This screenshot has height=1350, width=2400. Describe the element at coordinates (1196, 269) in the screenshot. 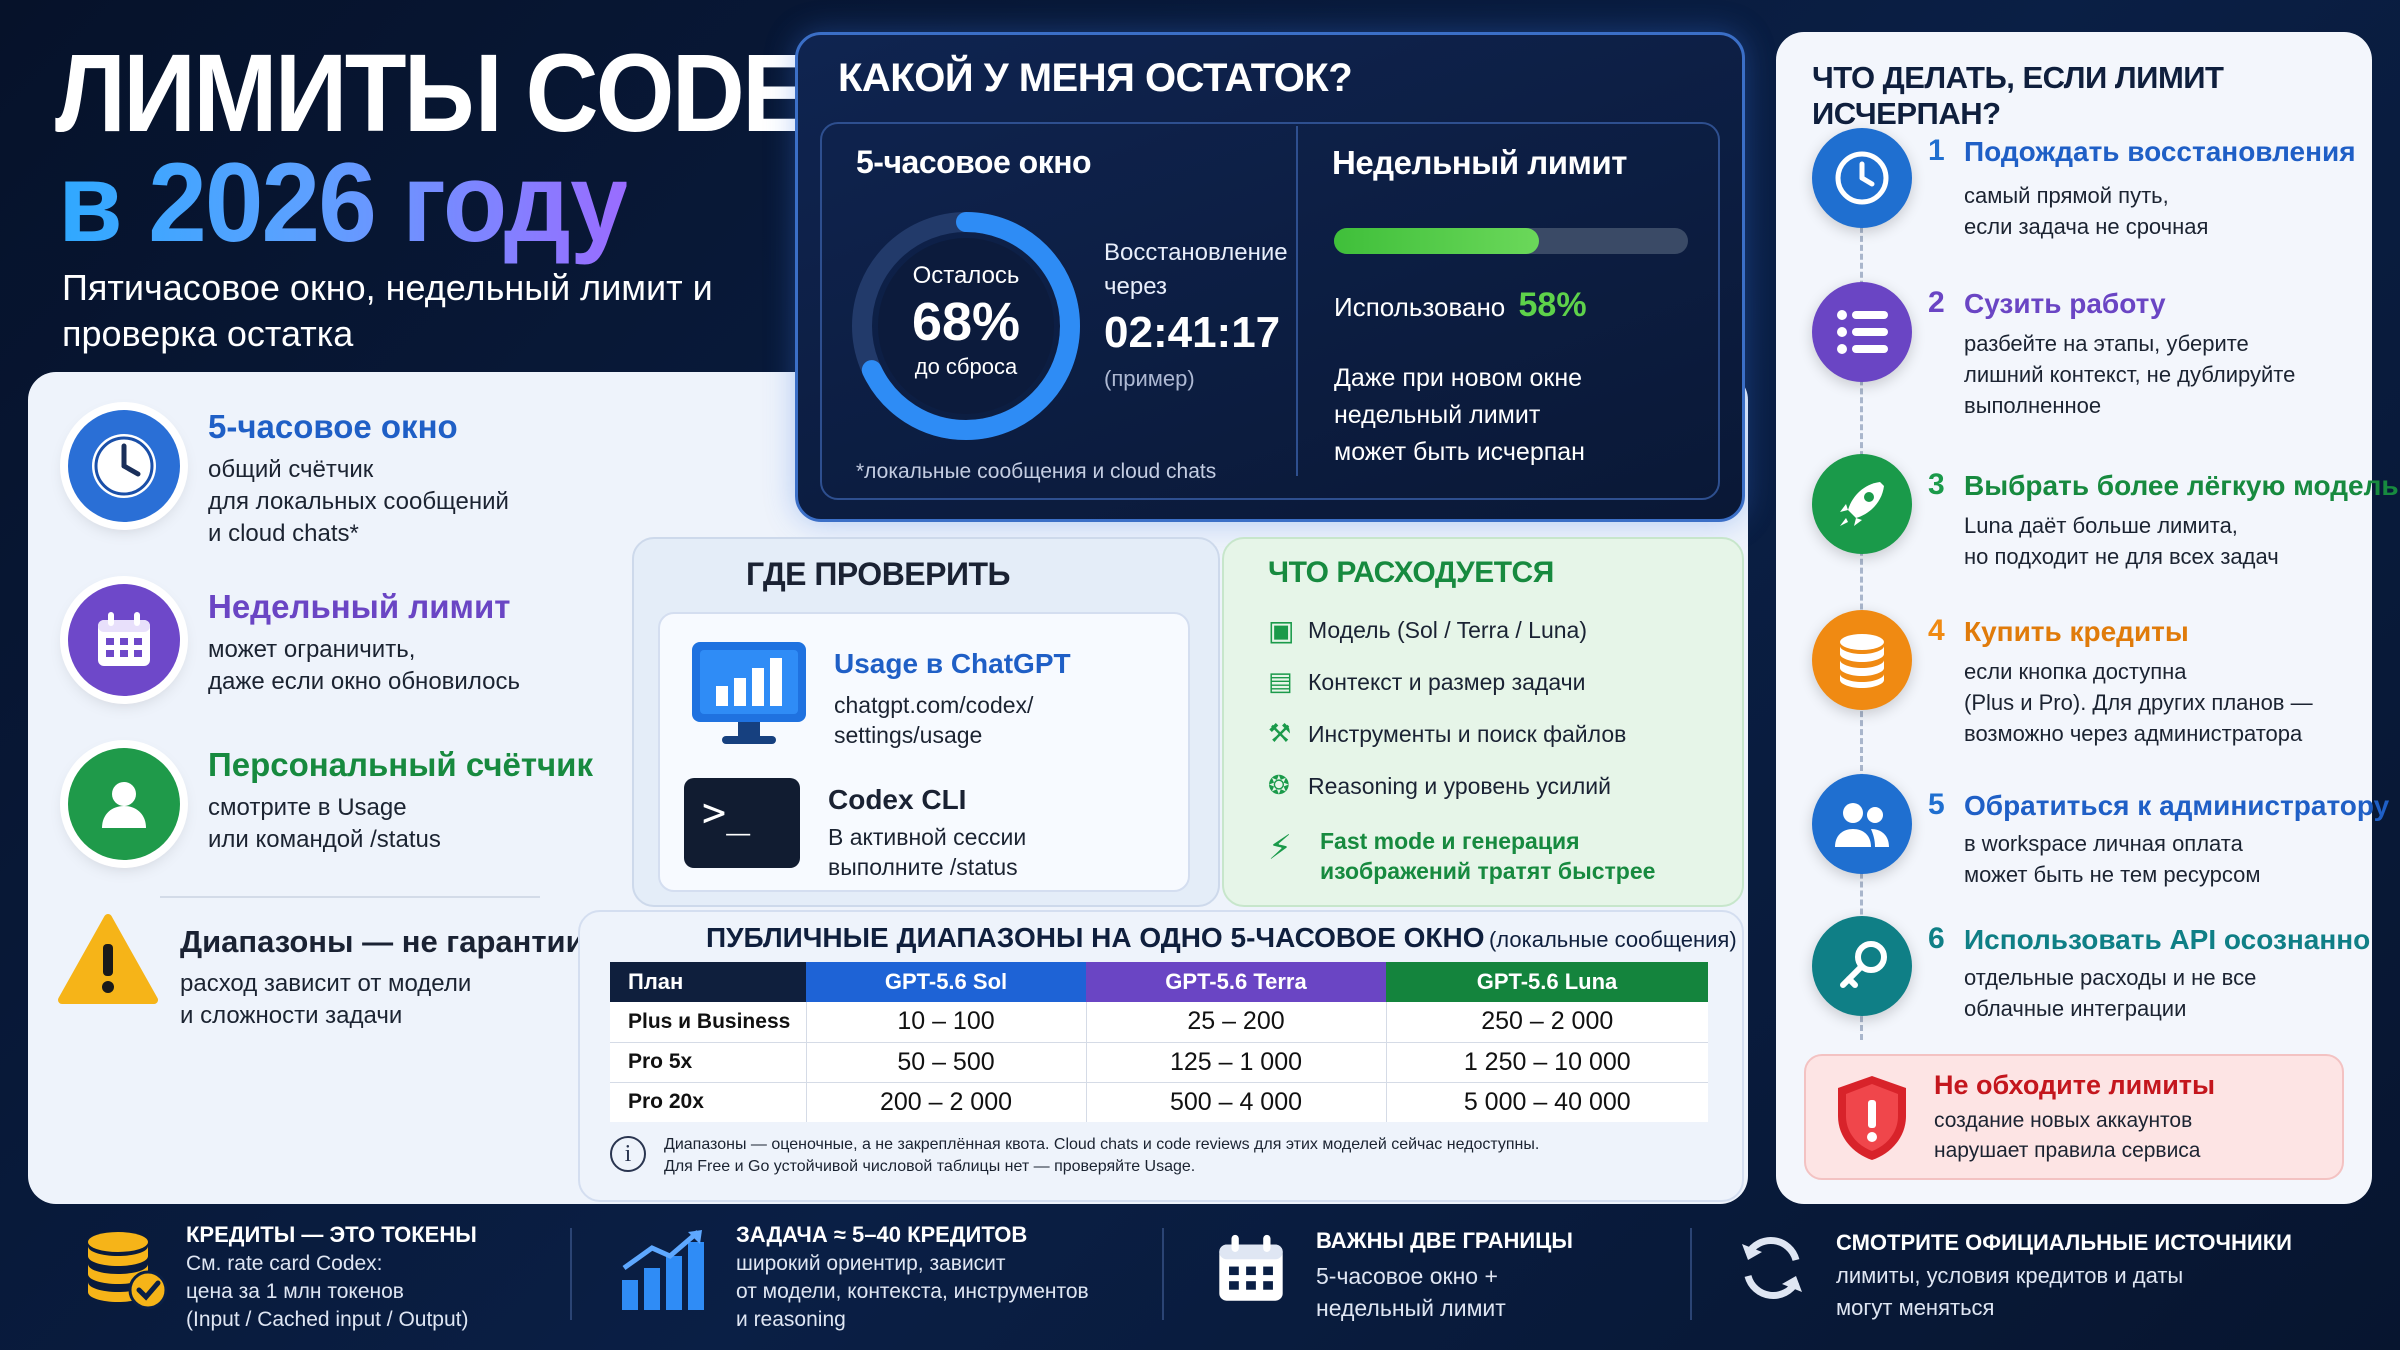

I see `restore-label: Восстановление через` at that location.